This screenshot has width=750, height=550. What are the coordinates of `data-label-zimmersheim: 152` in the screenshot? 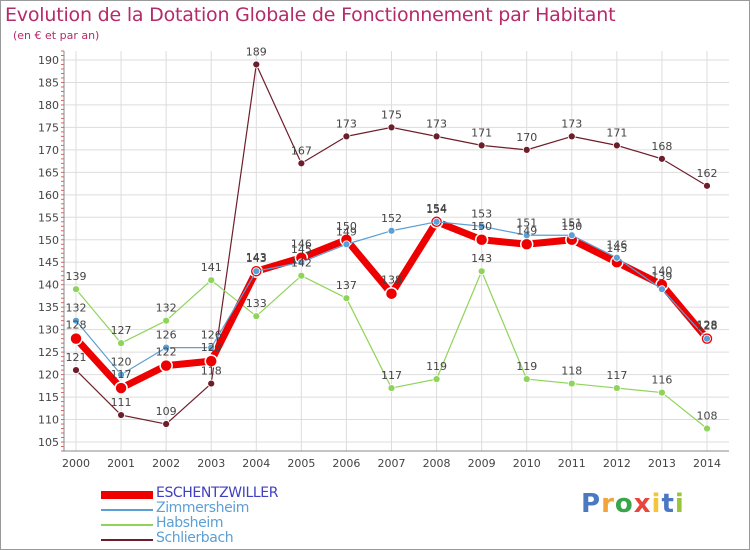 It's located at (391, 218).